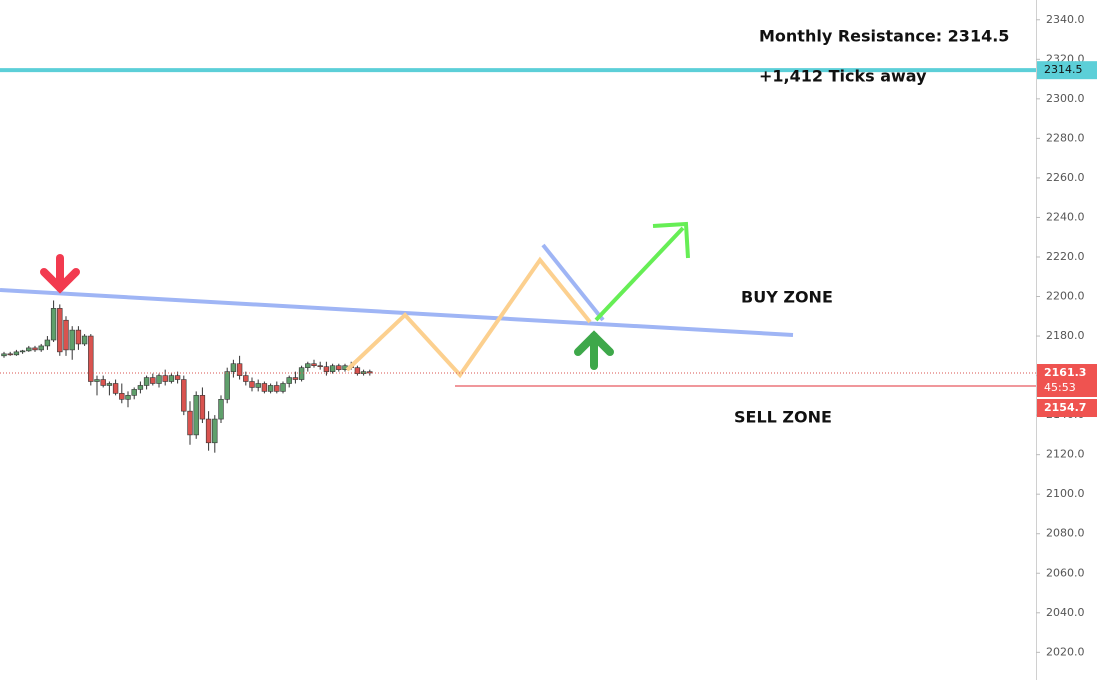 The height and width of the screenshot is (680, 1097). Describe the element at coordinates (639, 274) in the screenshot. I see `target-arrow` at that location.